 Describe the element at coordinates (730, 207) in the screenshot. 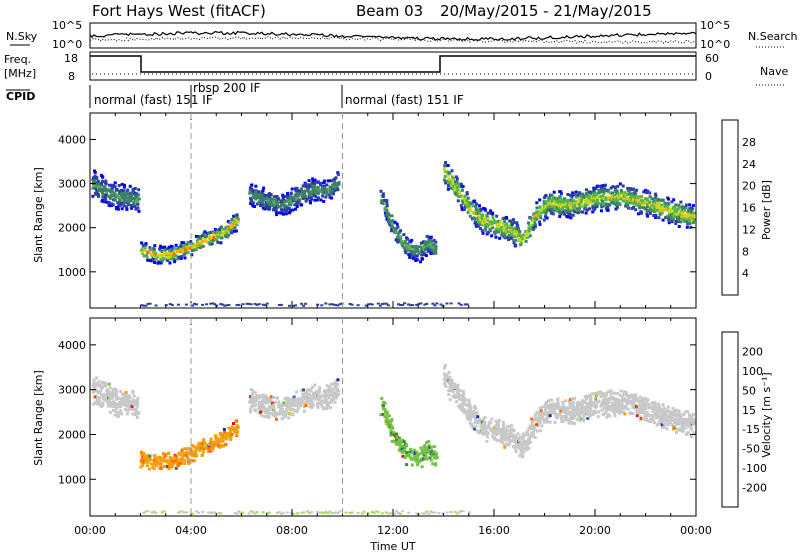

I see `colorbar-frame` at that location.